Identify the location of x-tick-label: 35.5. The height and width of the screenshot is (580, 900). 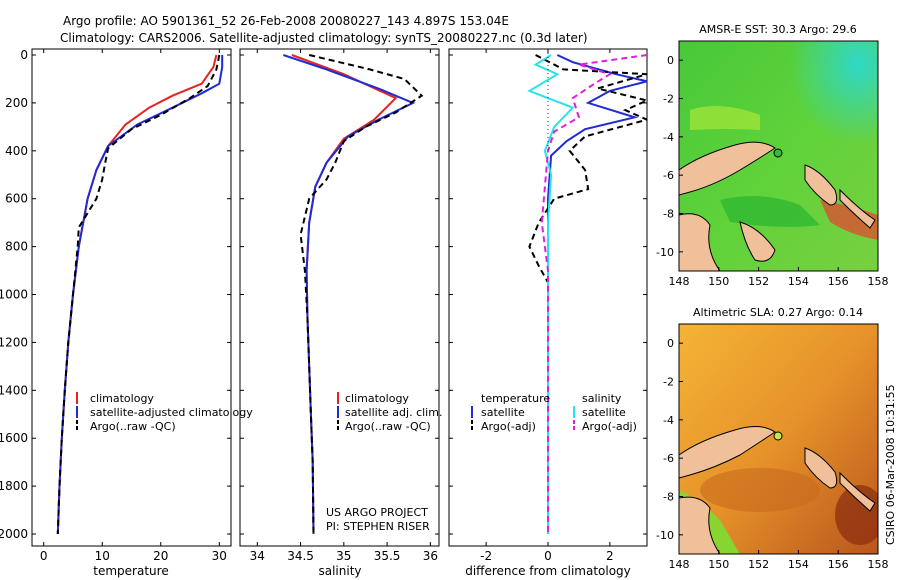
(387, 556).